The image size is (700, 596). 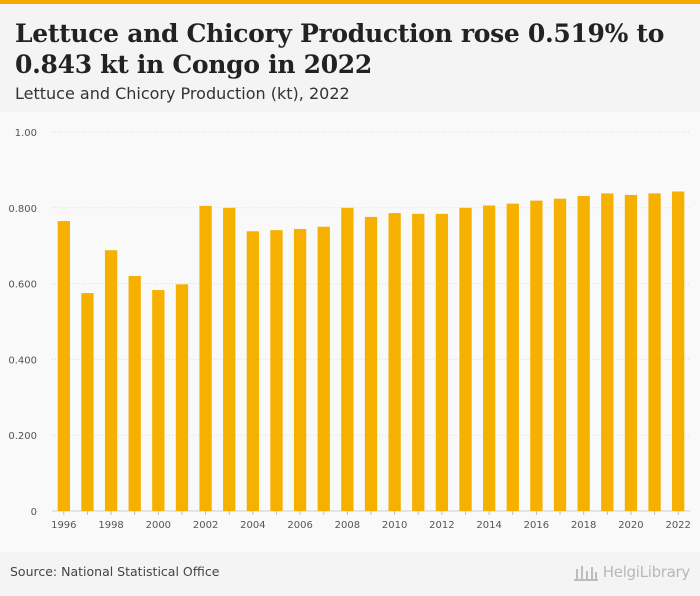 What do you see at coordinates (22, 436) in the screenshot?
I see `y-tick-label: 0.200` at bounding box center [22, 436].